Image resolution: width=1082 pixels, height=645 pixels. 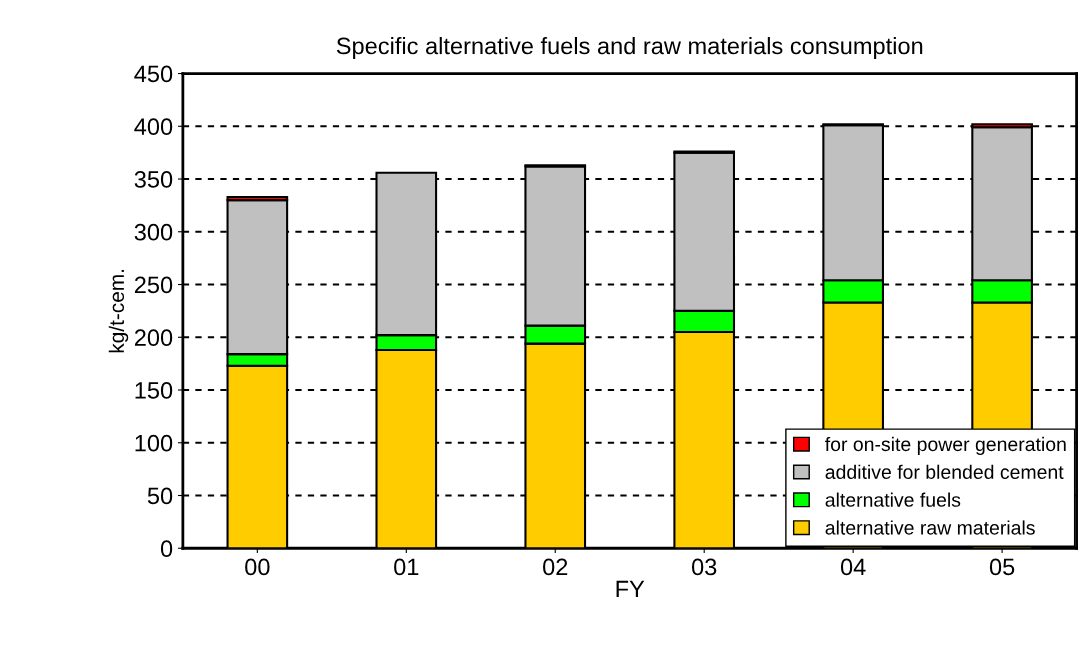 What do you see at coordinates (406, 567) in the screenshot?
I see `x-tick-label: 01` at bounding box center [406, 567].